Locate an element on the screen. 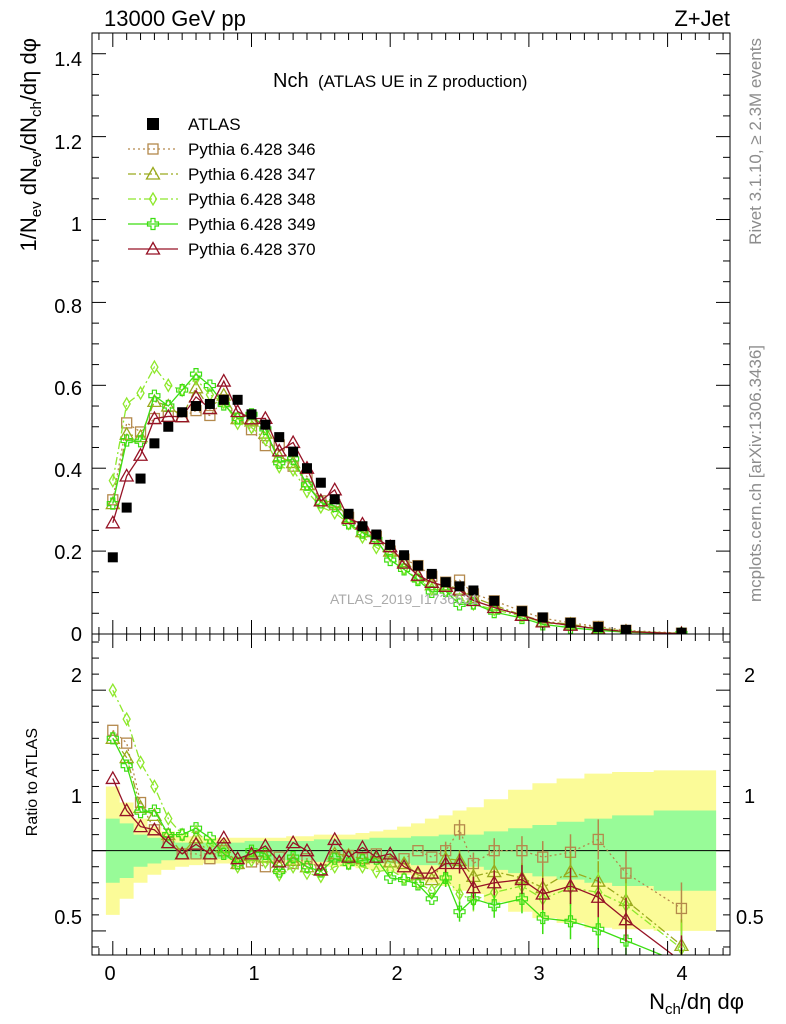  y-tick-label-right: 1 is located at coordinates (749, 797).